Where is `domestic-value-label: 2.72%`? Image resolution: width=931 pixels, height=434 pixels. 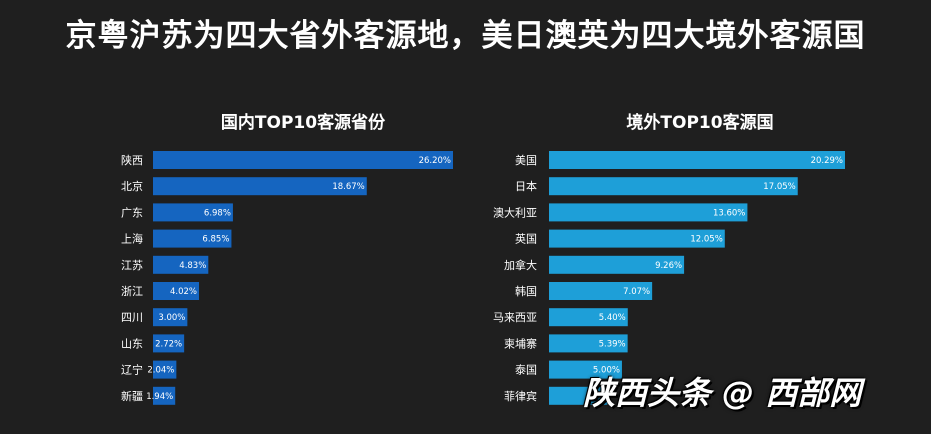 domestic-value-label: 2.72% is located at coordinates (168, 344).